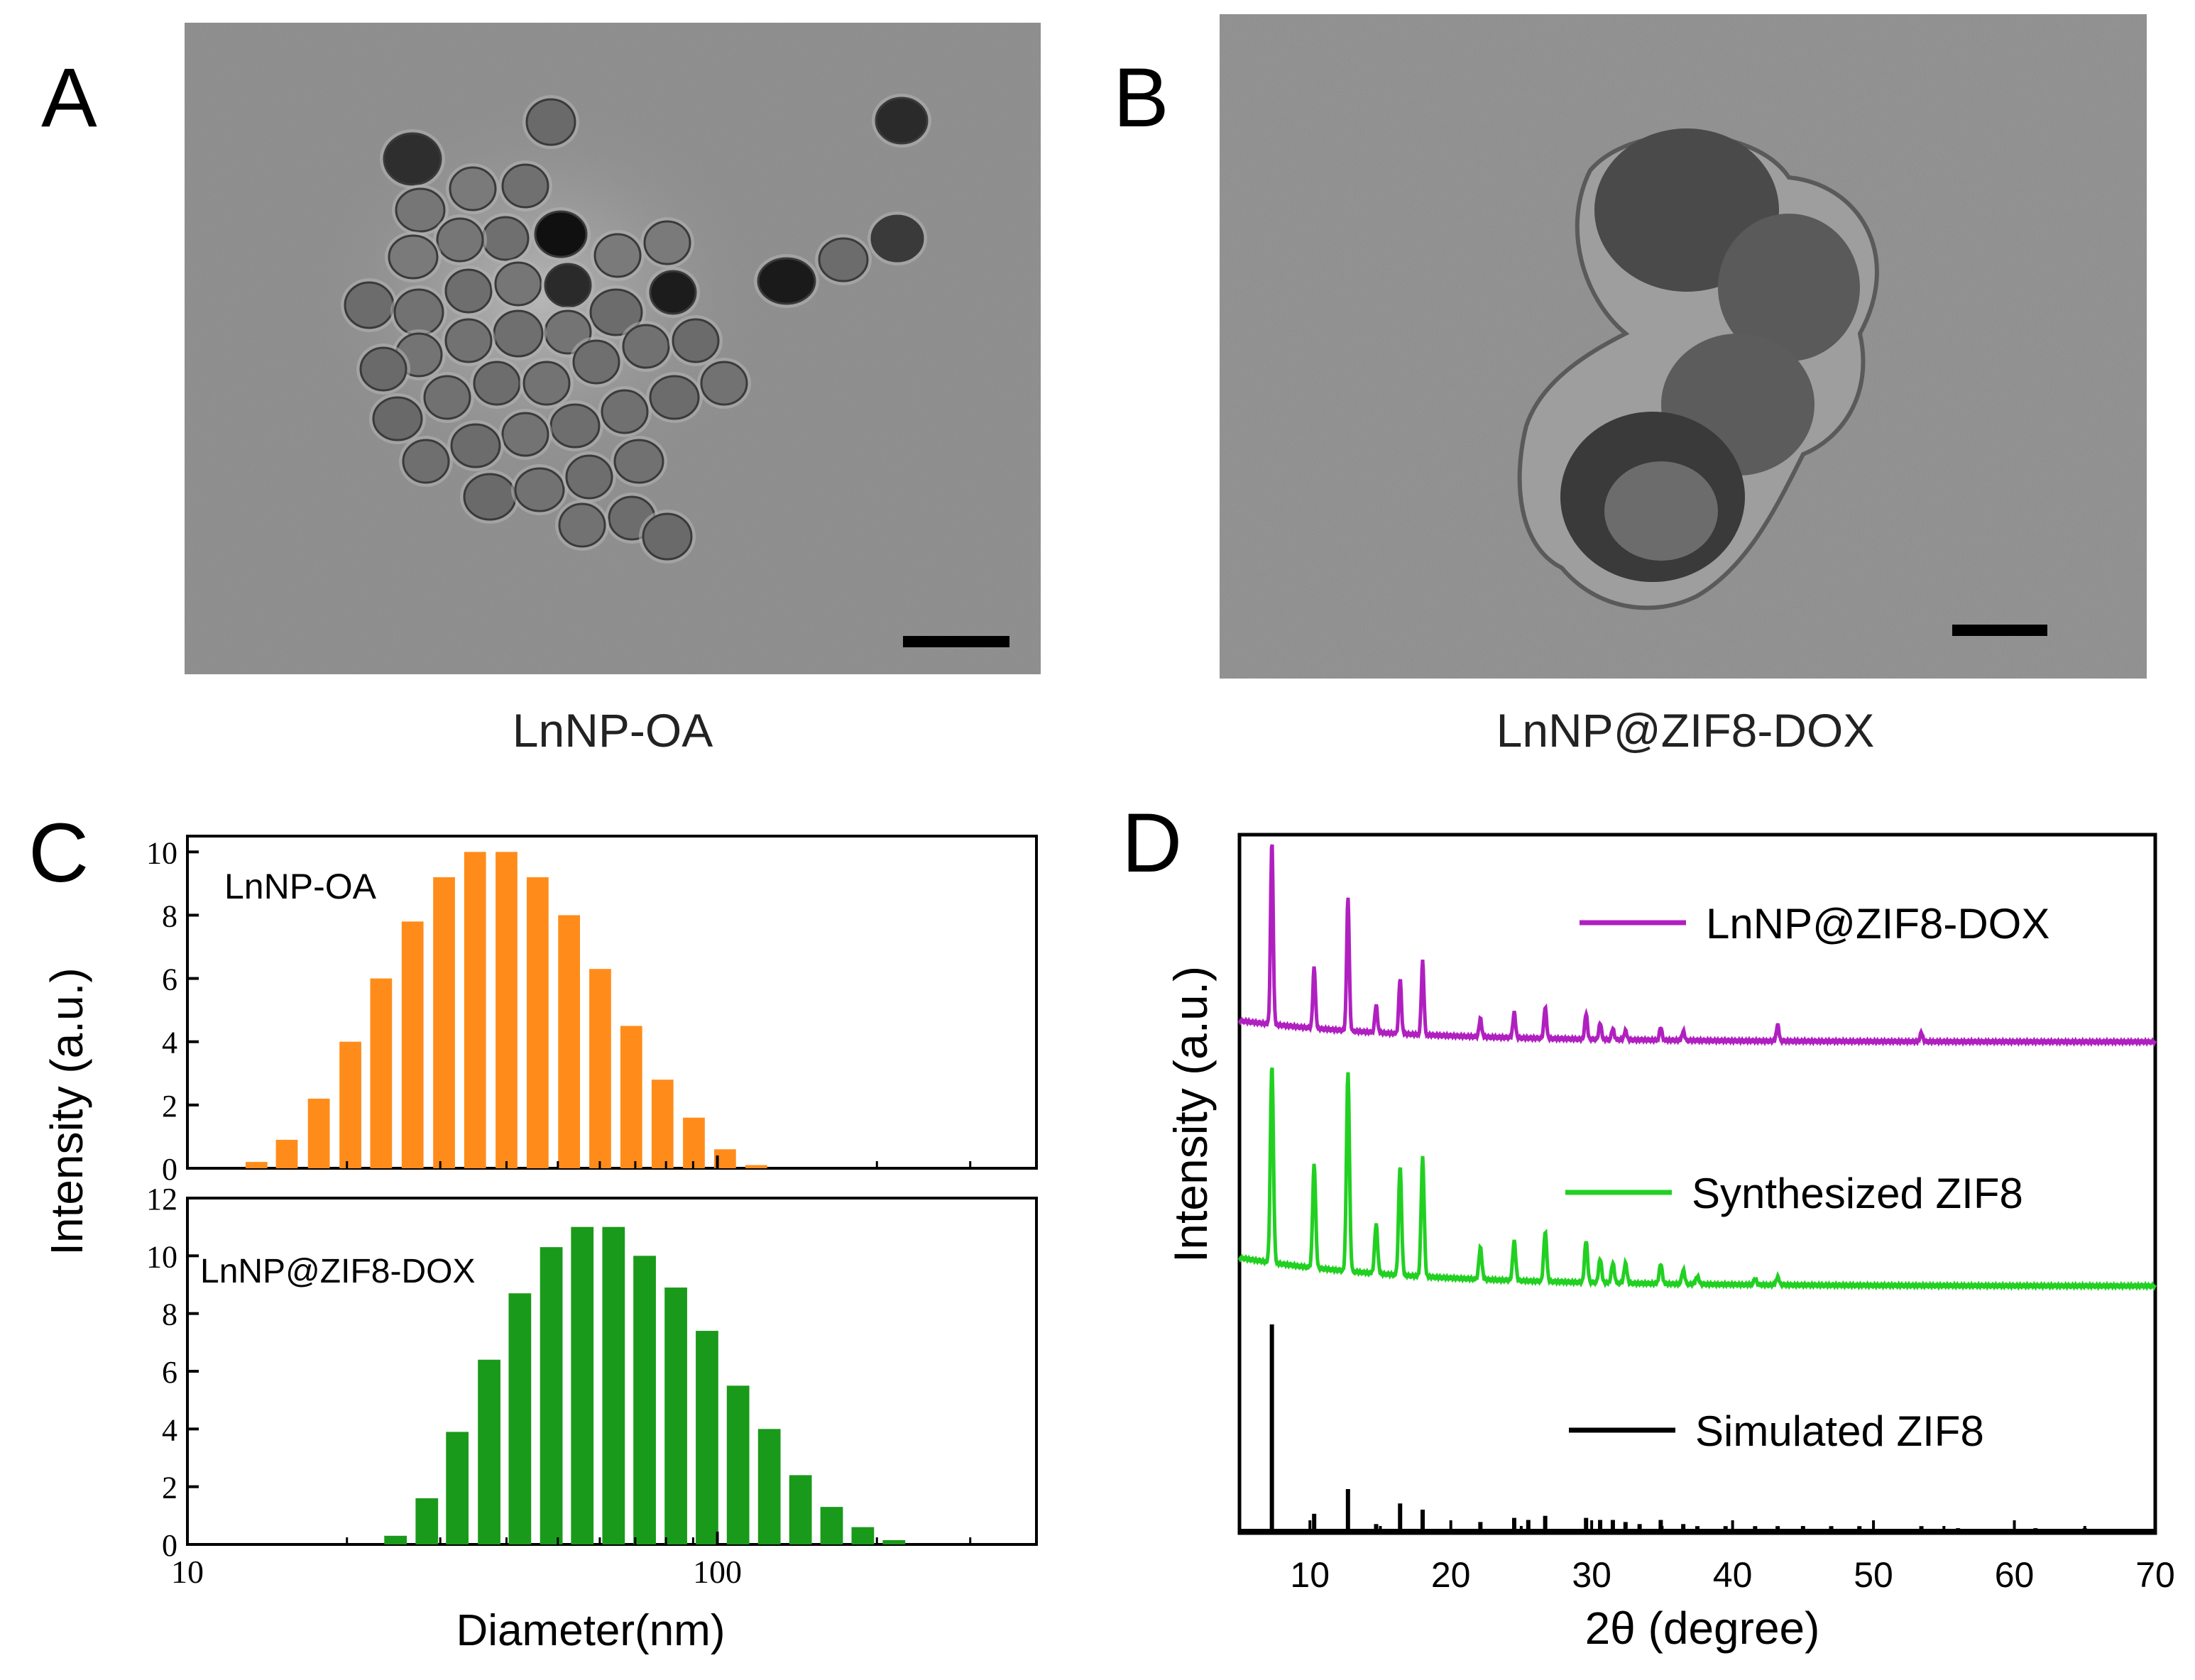 This screenshot has height=1680, width=2195. I want to click on c-top-annotation: LnNP-OA, so click(300, 886).